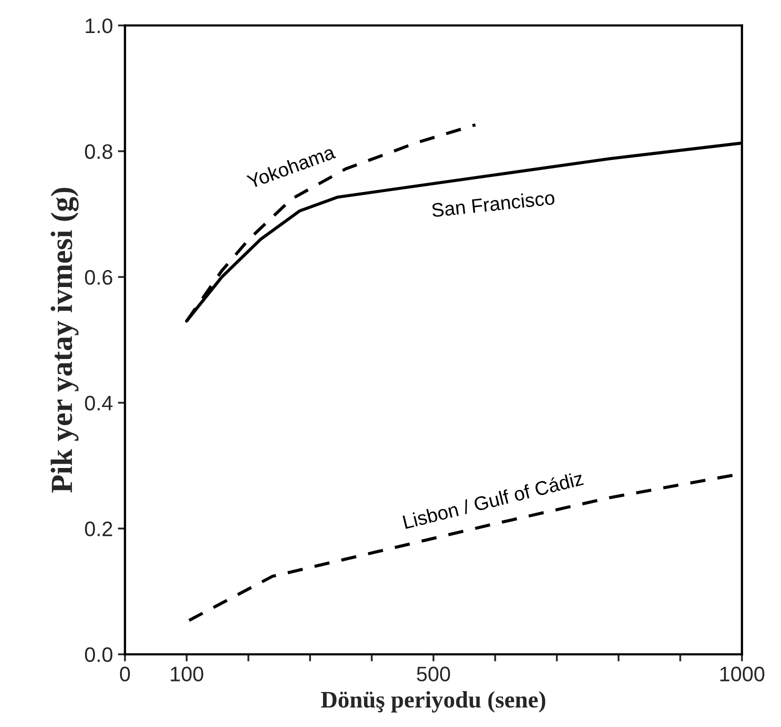 The width and height of the screenshot is (781, 727). I want to click on y-axis-title: Pik yer yatay ivmesi (g), so click(64, 340).